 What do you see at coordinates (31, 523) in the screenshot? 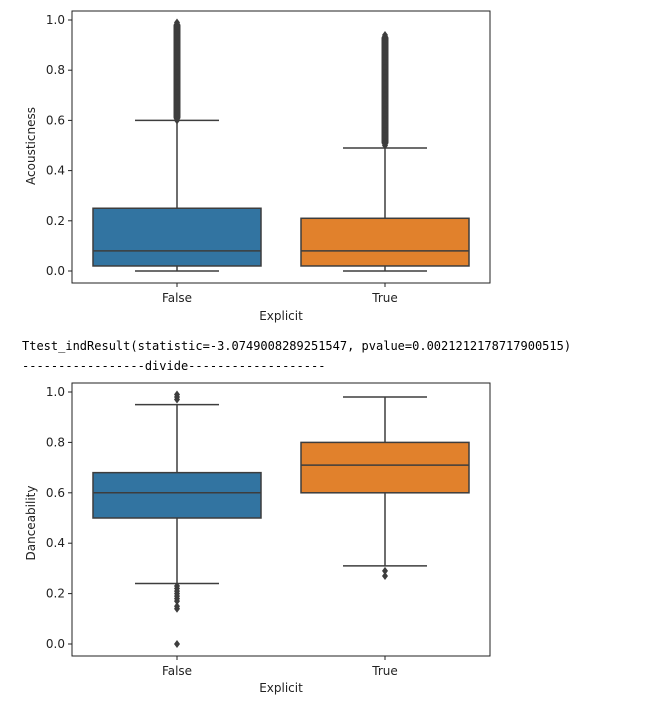
I see `y-axis-label: Danceability` at bounding box center [31, 523].